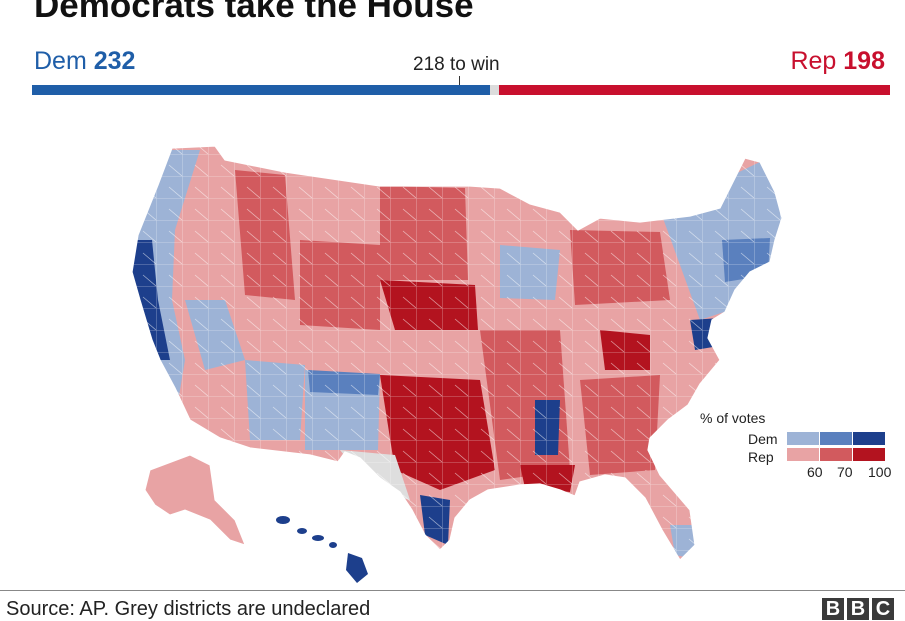  What do you see at coordinates (836, 454) in the screenshot?
I see `legend-rep-swatch-mid` at bounding box center [836, 454].